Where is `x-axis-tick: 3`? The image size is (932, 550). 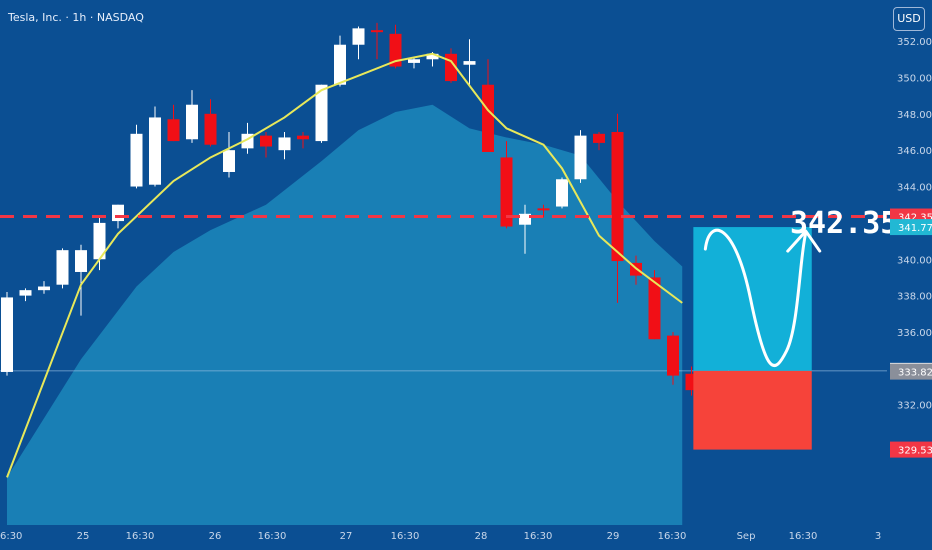
x-axis-tick: 3 is located at coordinates (878, 536).